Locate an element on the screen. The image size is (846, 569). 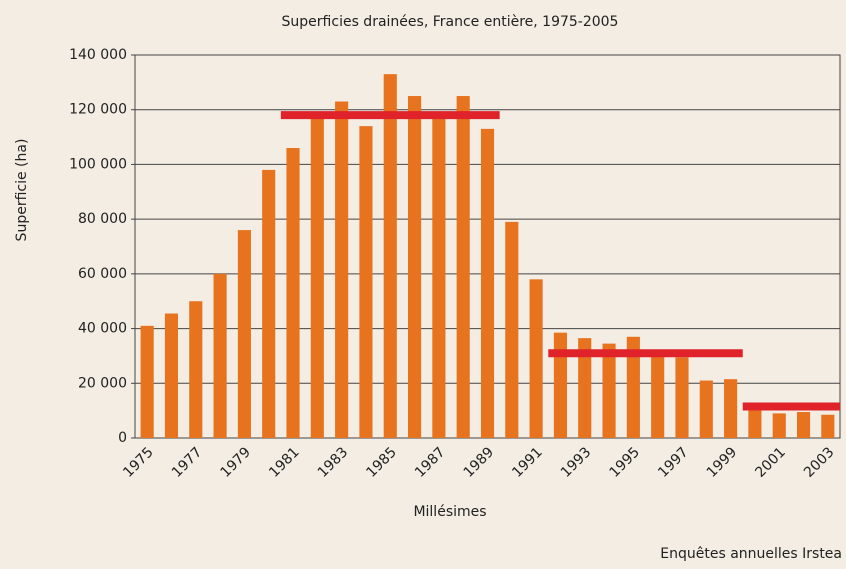
y-axis-label: Superficie (ha) is located at coordinates (22, 190).